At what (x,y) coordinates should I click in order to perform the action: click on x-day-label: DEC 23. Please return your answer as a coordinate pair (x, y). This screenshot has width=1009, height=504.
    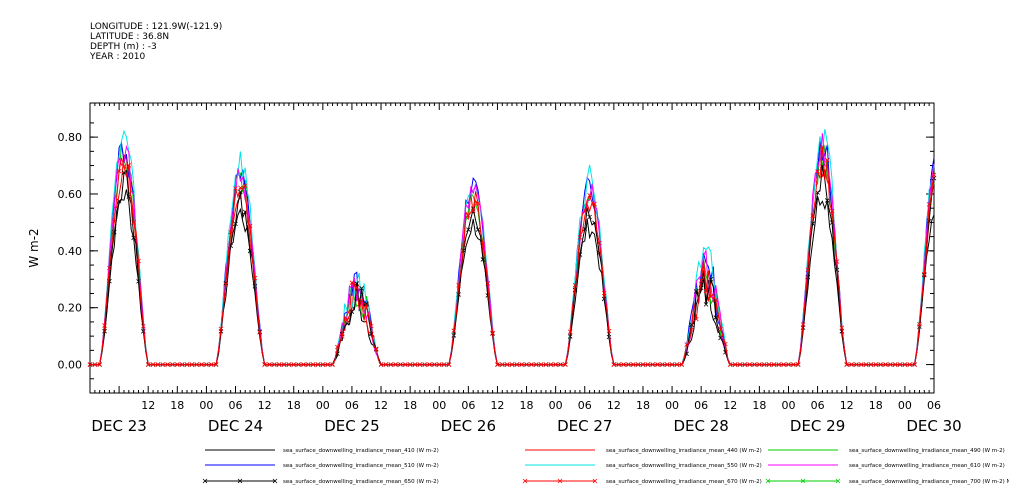
    Looking at the image, I should click on (118, 426).